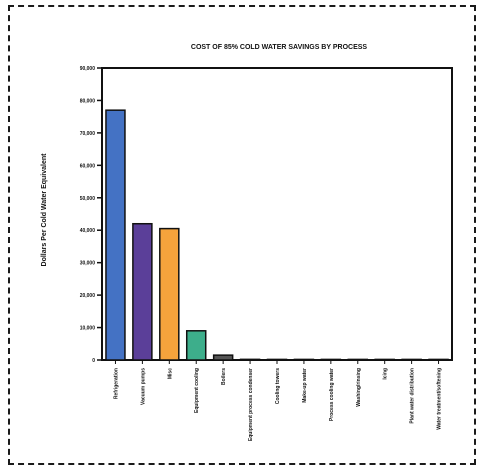  I want to click on x-tick-label: Equipment process condenser, so click(251, 404).